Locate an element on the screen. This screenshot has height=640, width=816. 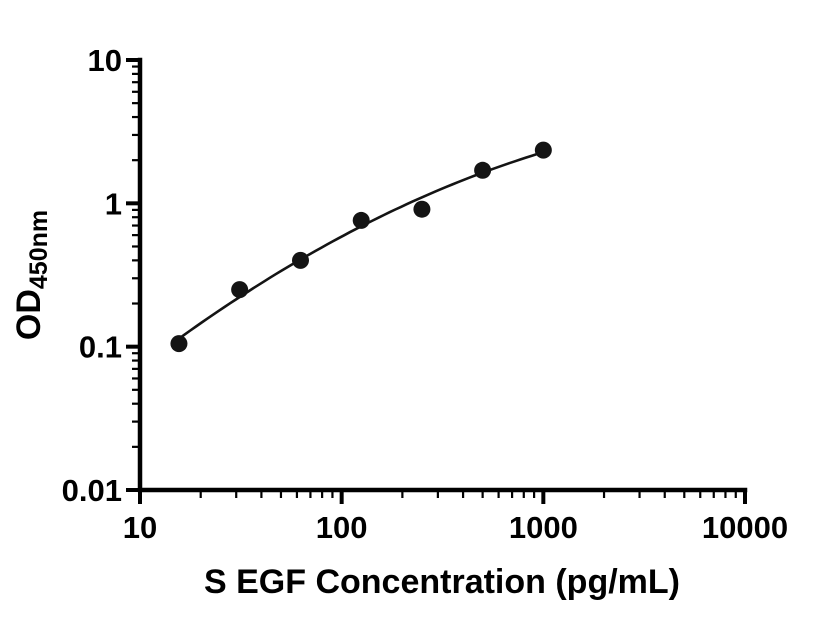
fit-curve is located at coordinates (361, 245).